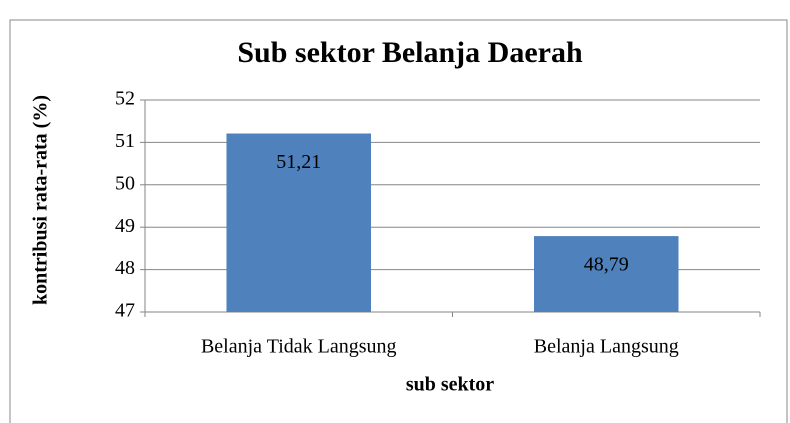  What do you see at coordinates (125, 183) in the screenshot?
I see `y-tick-label: 50` at bounding box center [125, 183].